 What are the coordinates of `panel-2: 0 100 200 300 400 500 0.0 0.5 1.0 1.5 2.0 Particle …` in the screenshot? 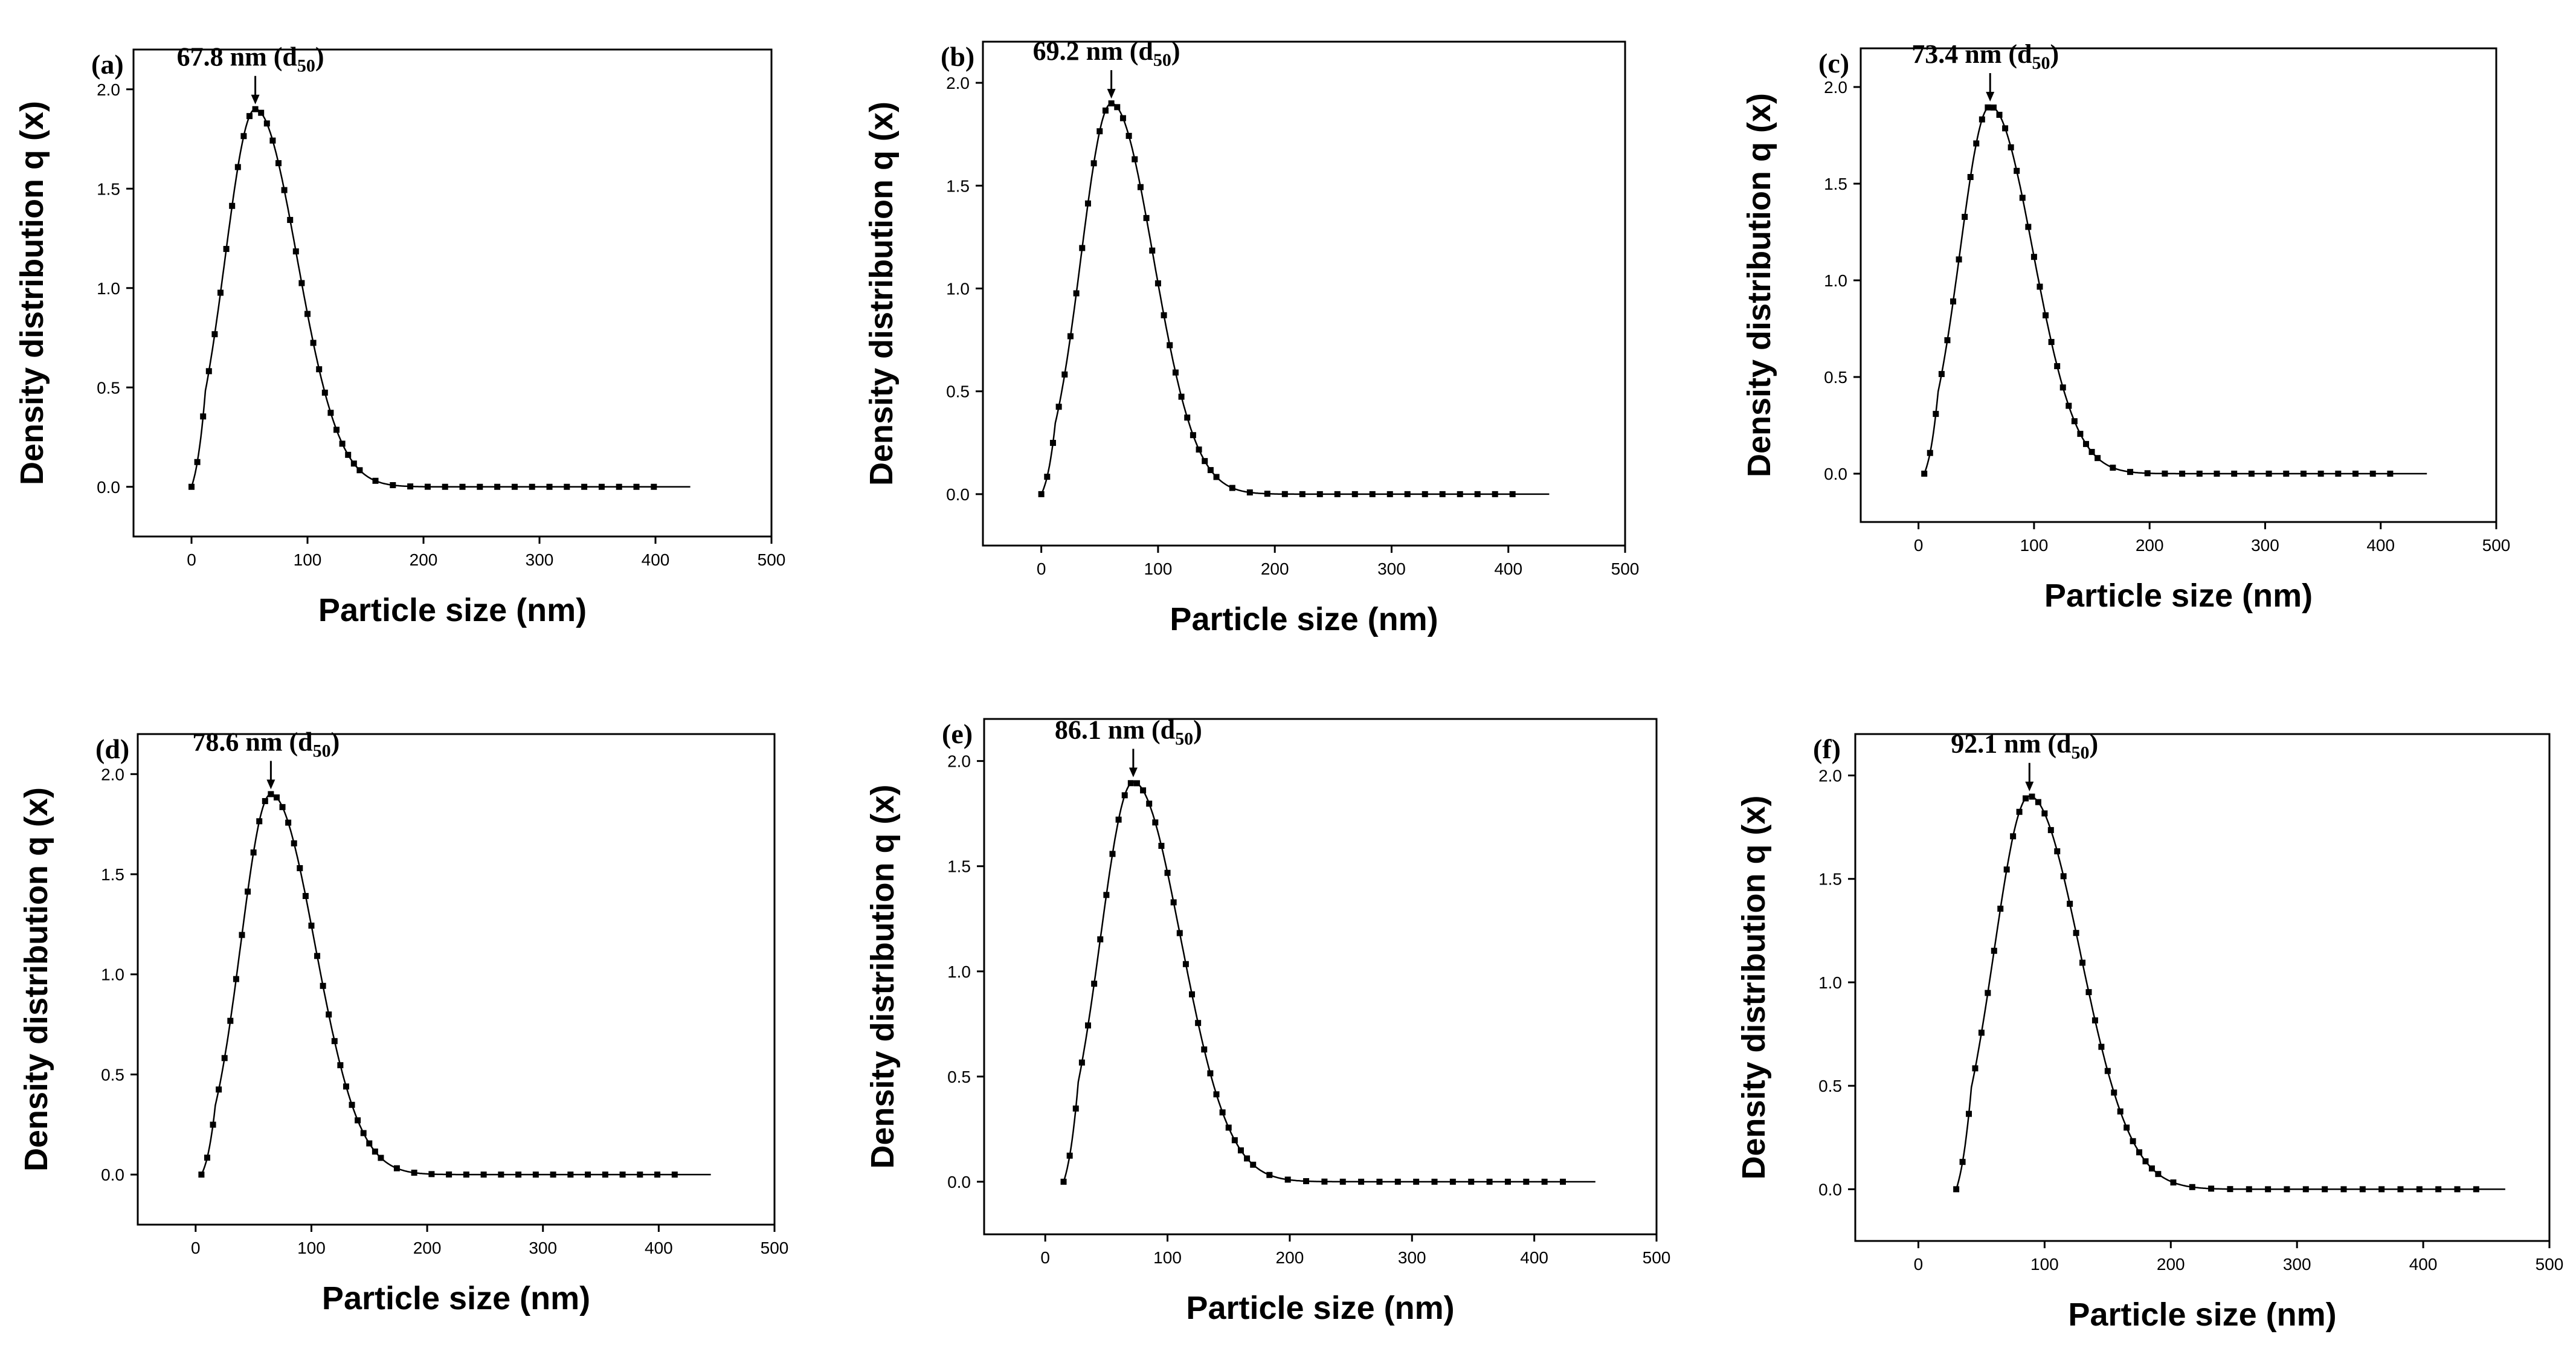 It's located at (1251, 336).